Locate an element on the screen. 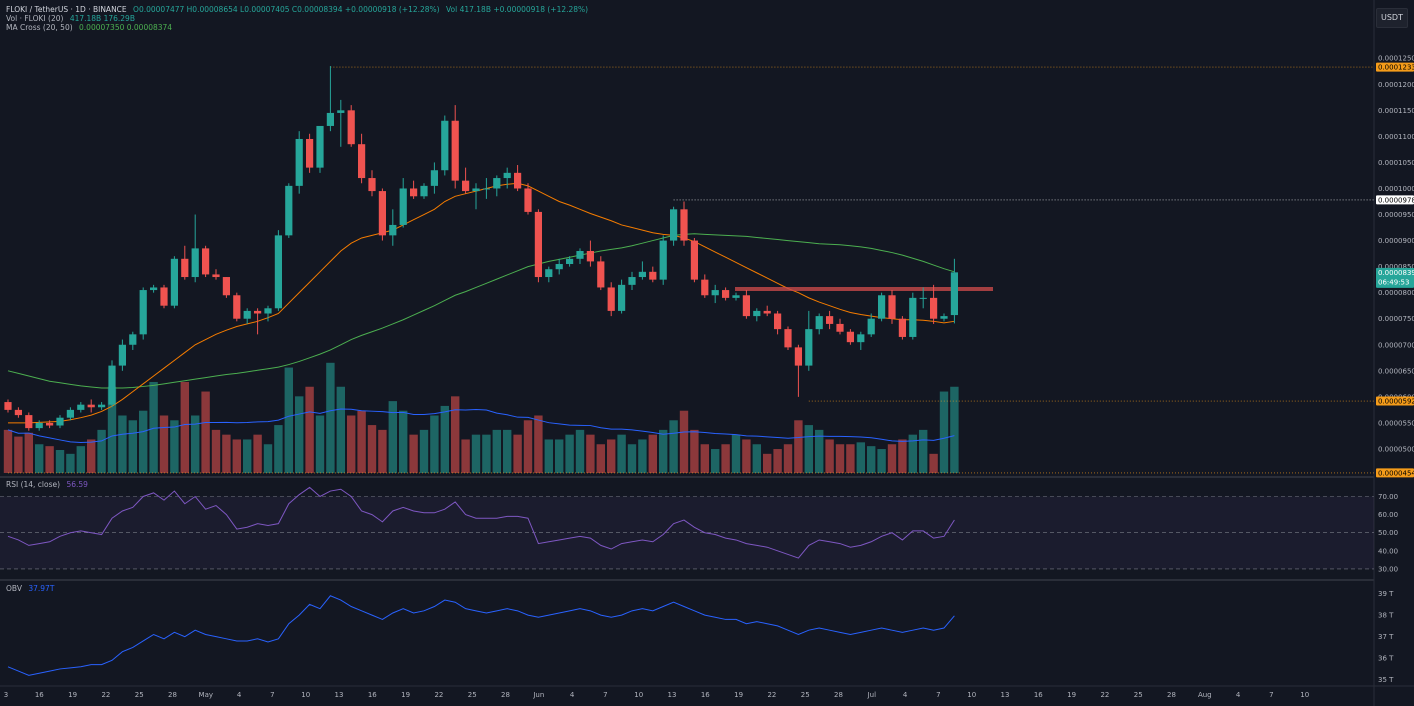 This screenshot has height=706, width=1414. rsi-line is located at coordinates (481, 522).